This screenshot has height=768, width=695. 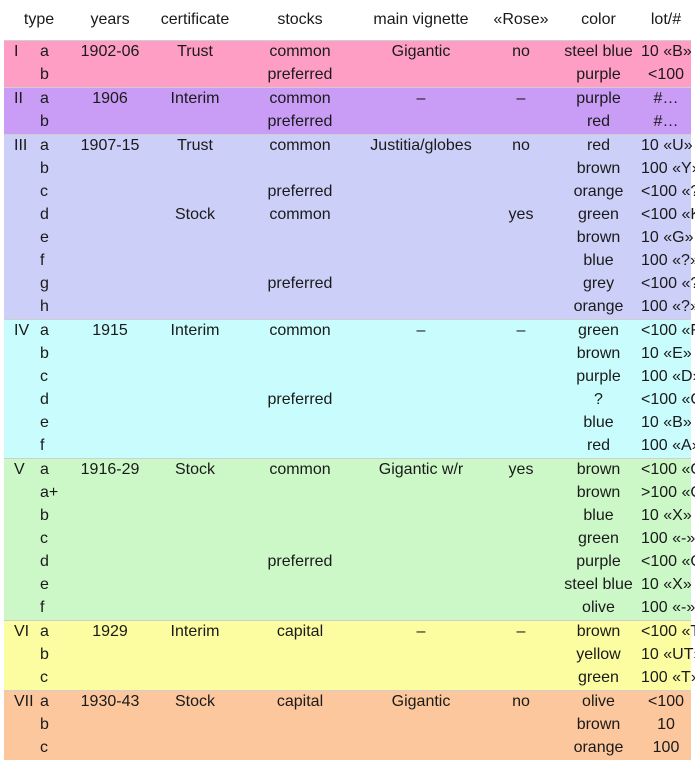 I want to click on lot-cell: <100 «C» ?, so click(x=668, y=400).